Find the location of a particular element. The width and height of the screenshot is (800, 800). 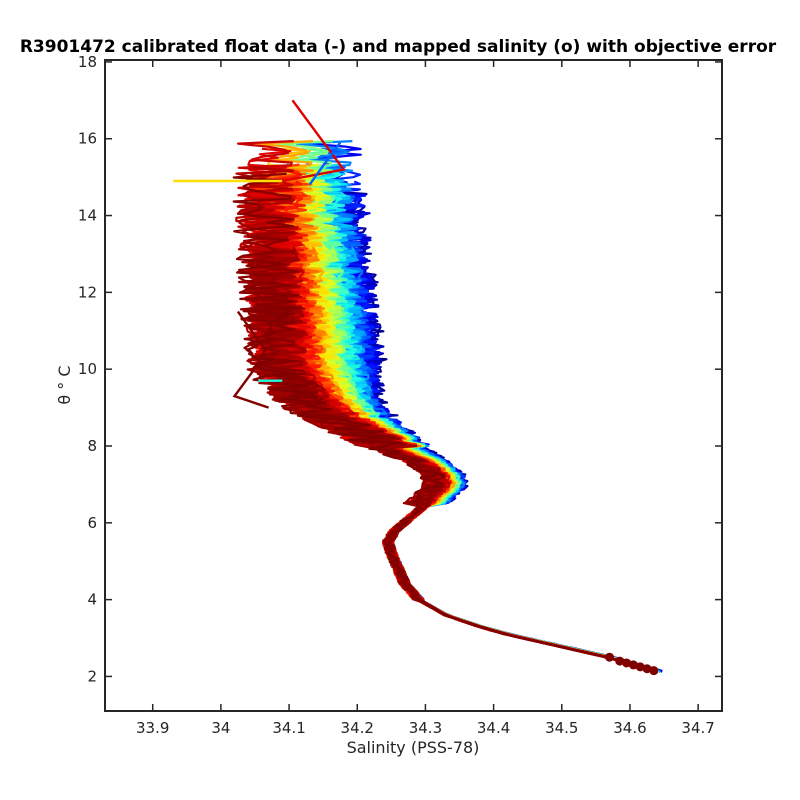

x-tick-label: 33.9 is located at coordinates (152, 728).